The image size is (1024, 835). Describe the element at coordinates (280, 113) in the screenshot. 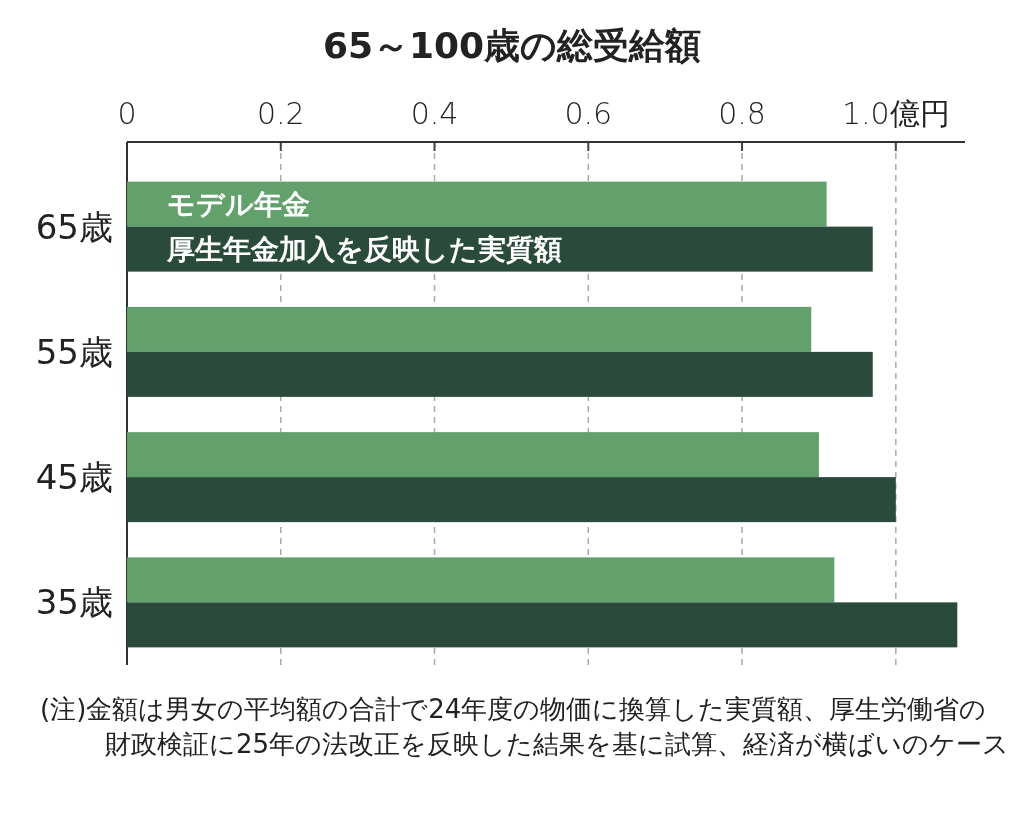

I see `x-tick-label: 0.2` at that location.